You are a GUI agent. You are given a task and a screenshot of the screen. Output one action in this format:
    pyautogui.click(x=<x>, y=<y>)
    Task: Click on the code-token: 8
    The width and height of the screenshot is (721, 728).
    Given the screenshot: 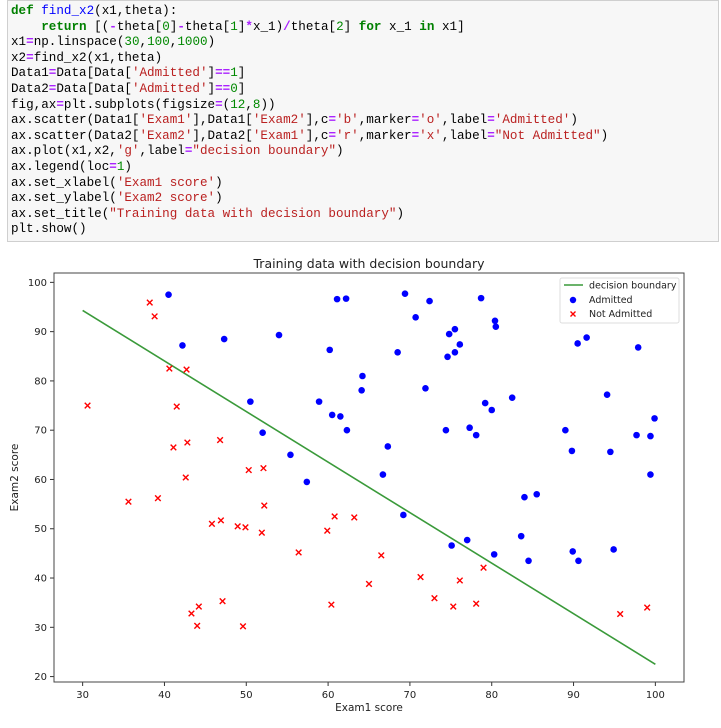 What is the action you would take?
    pyautogui.click(x=256, y=104)
    